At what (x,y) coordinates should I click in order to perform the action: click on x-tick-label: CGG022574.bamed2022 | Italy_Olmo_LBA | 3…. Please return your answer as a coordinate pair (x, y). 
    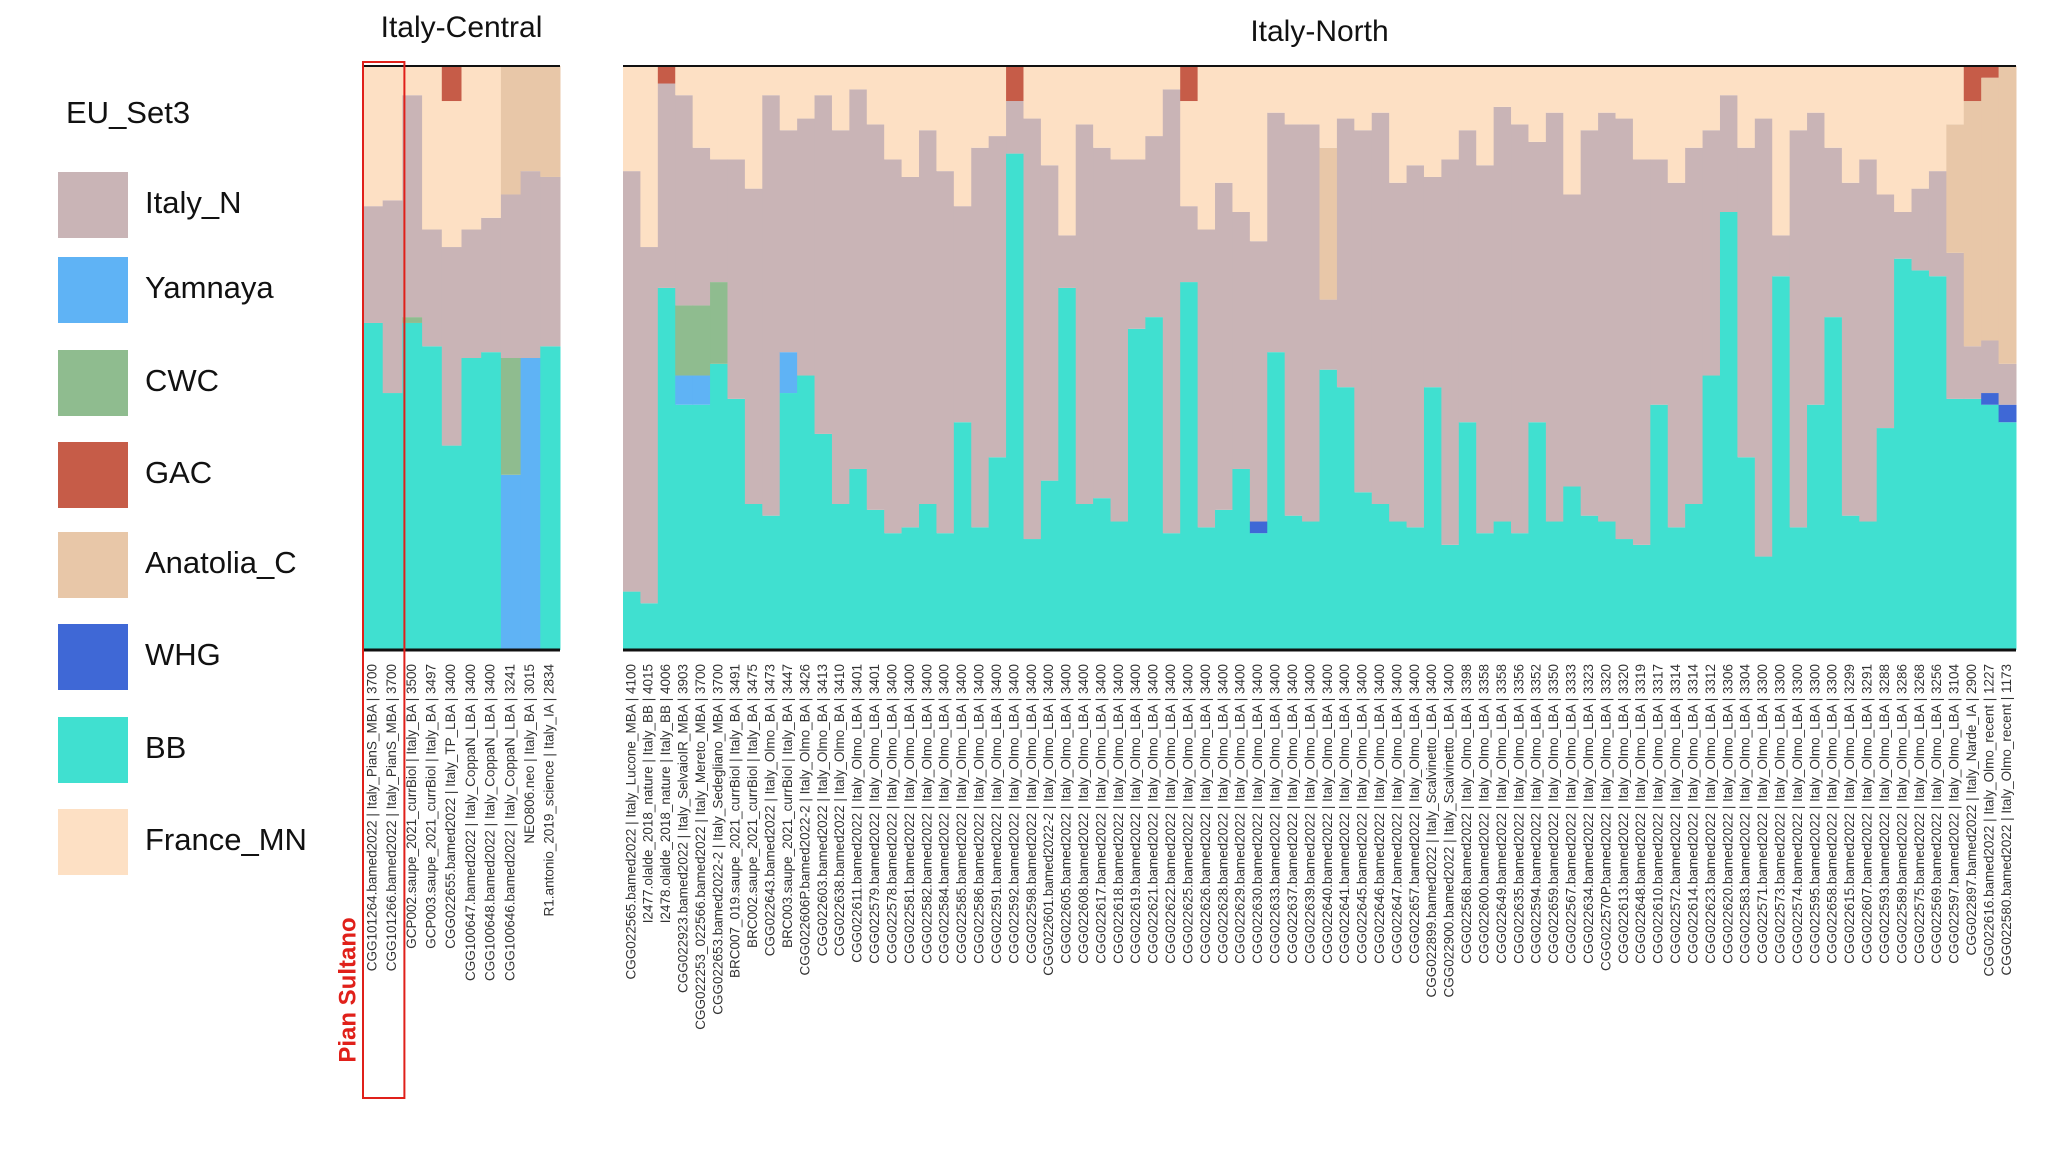
    Looking at the image, I should click on (1797, 814).